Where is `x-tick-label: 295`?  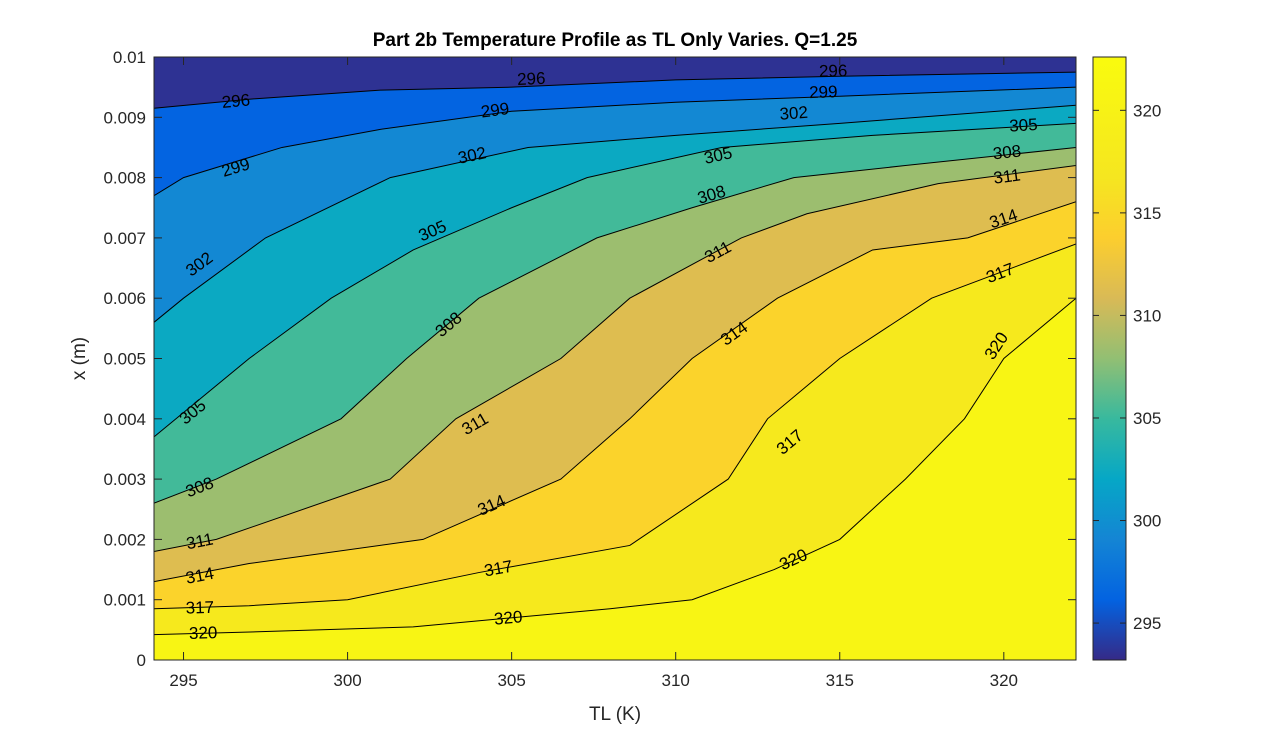 x-tick-label: 295 is located at coordinates (183, 680).